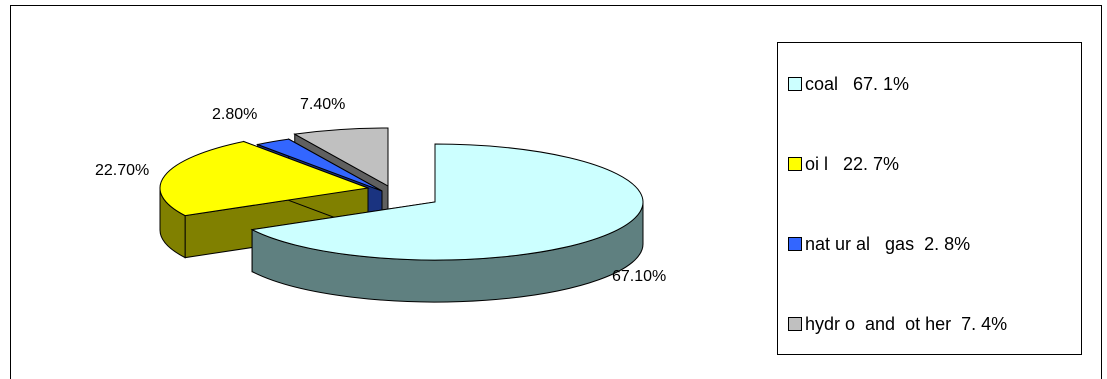 This screenshot has width=1107, height=379. What do you see at coordinates (857, 83) in the screenshot?
I see `legend-label-coal: coal 67. 1%` at bounding box center [857, 83].